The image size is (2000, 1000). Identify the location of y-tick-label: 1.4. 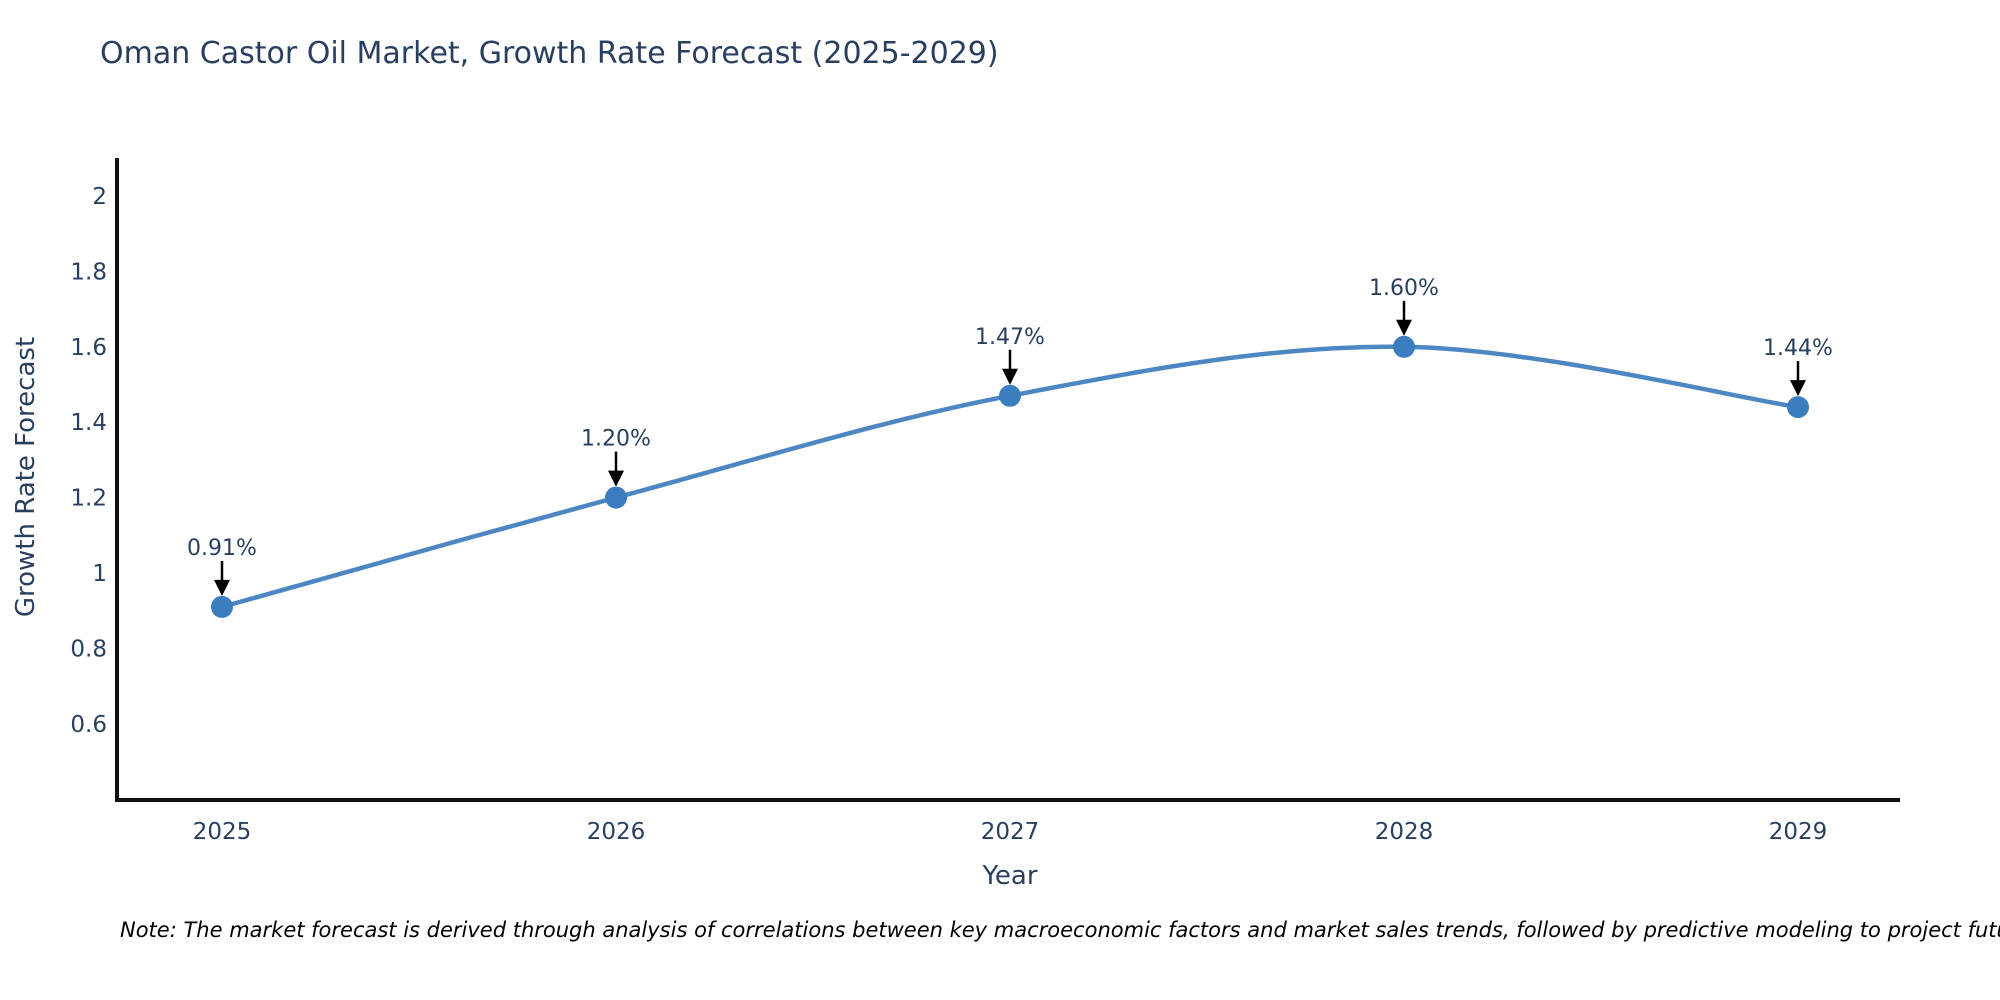
(88, 423).